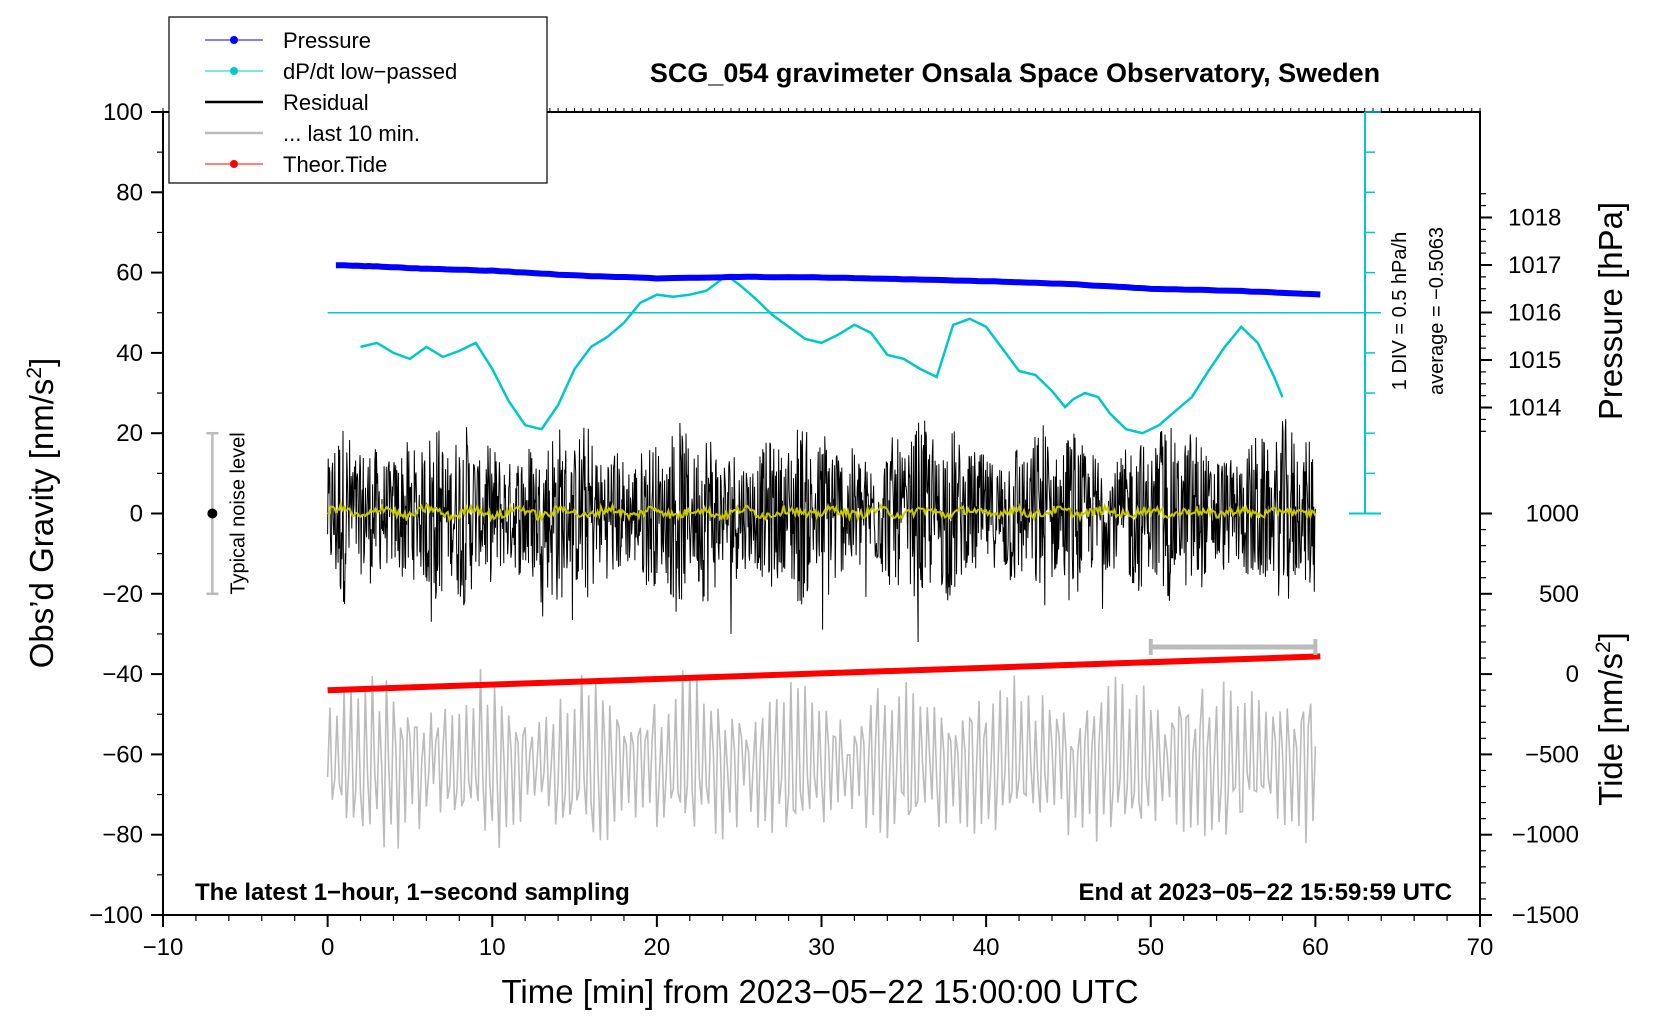 Image resolution: width=1660 pixels, height=1020 pixels. I want to click on pressure-tick-label: 1014, so click(1534, 408).